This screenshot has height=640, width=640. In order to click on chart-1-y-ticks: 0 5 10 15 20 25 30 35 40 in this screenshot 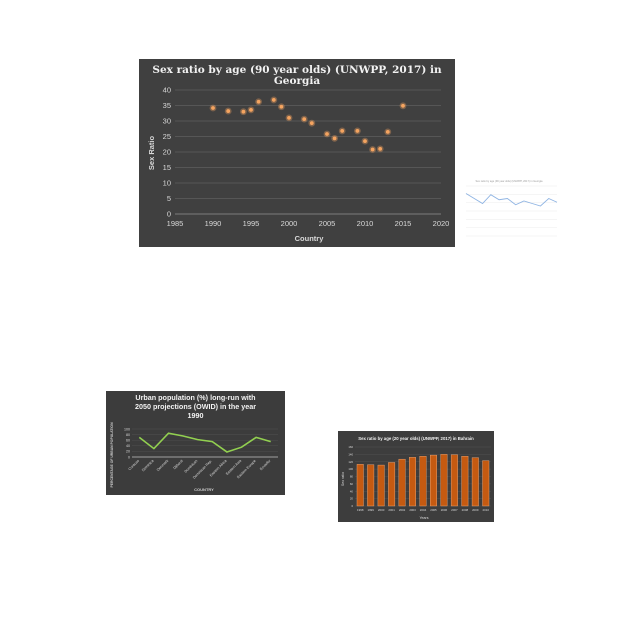, I will do `click(167, 152)`.